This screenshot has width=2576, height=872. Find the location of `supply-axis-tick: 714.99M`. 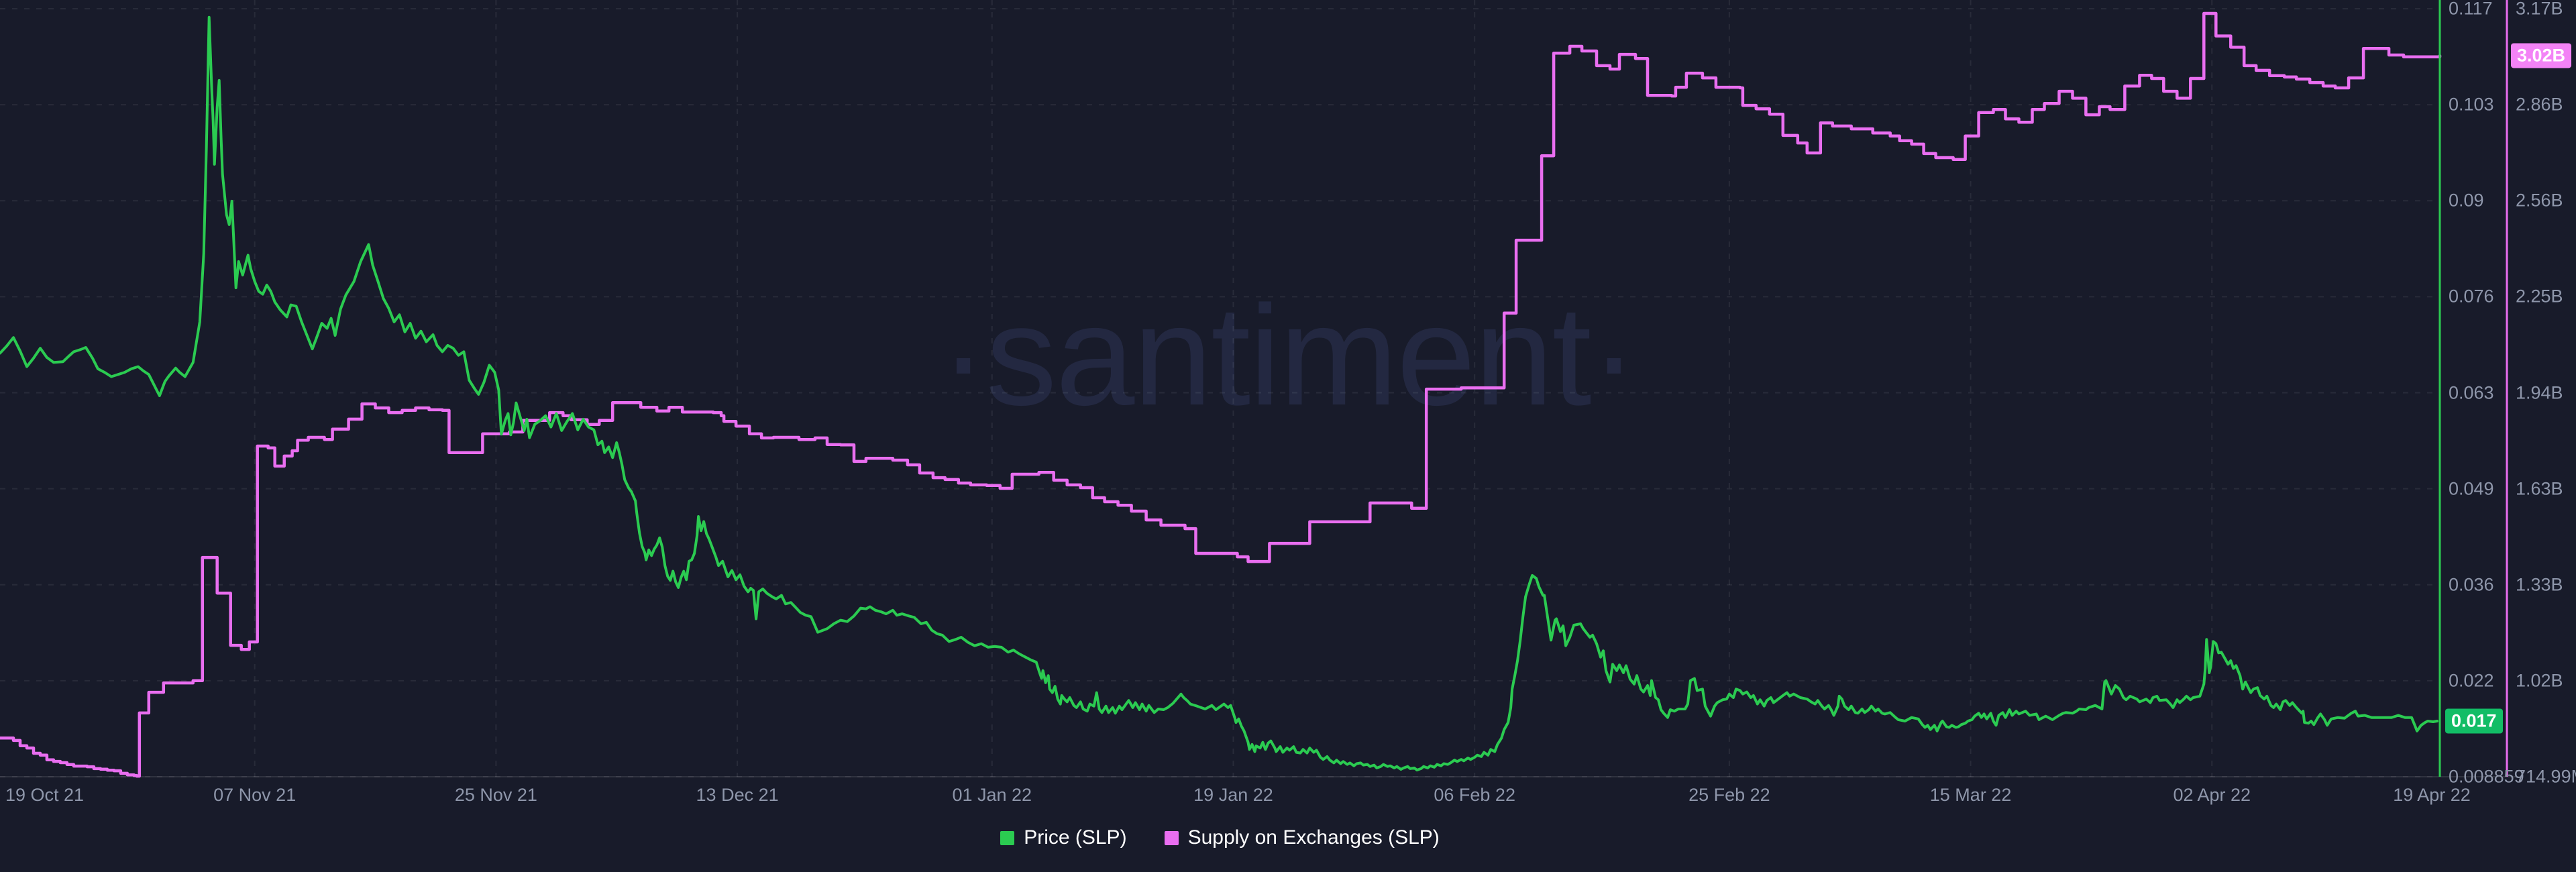

supply-axis-tick: 714.99M is located at coordinates (2546, 776).